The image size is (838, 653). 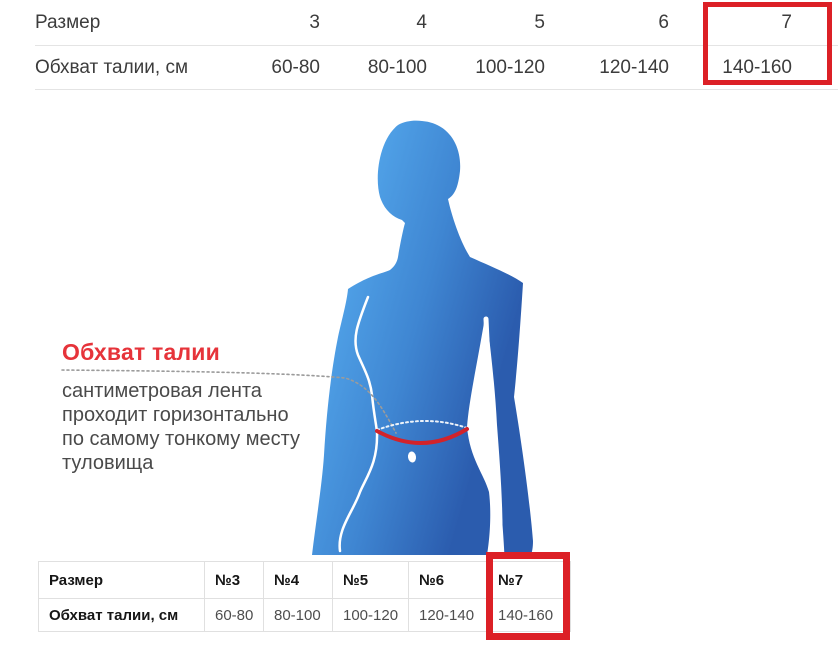 What do you see at coordinates (663, 22) in the screenshot?
I see `top-table-size-6: 6` at bounding box center [663, 22].